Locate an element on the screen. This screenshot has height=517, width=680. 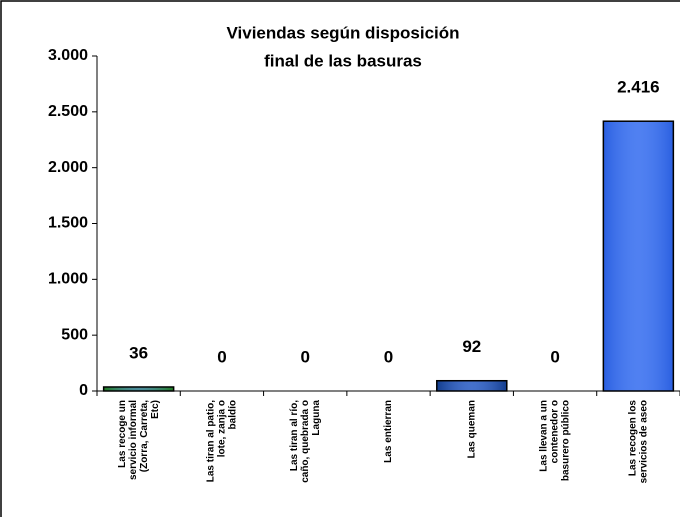
chart-title: Viviendas según disposición is located at coordinates (342, 32).